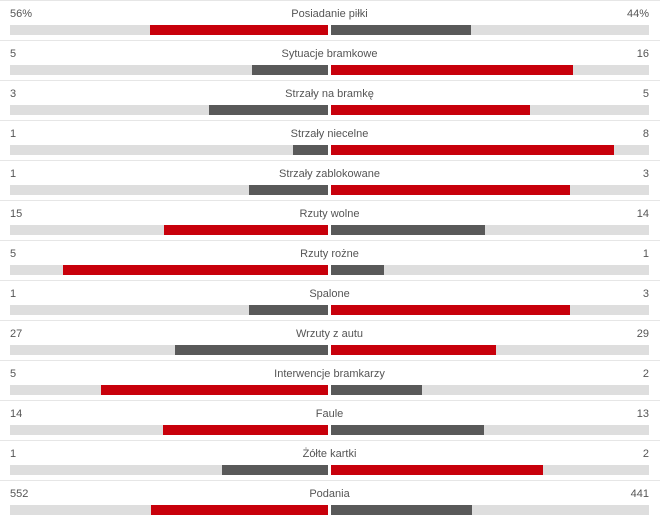  I want to click on away-value: 1, so click(645, 254).